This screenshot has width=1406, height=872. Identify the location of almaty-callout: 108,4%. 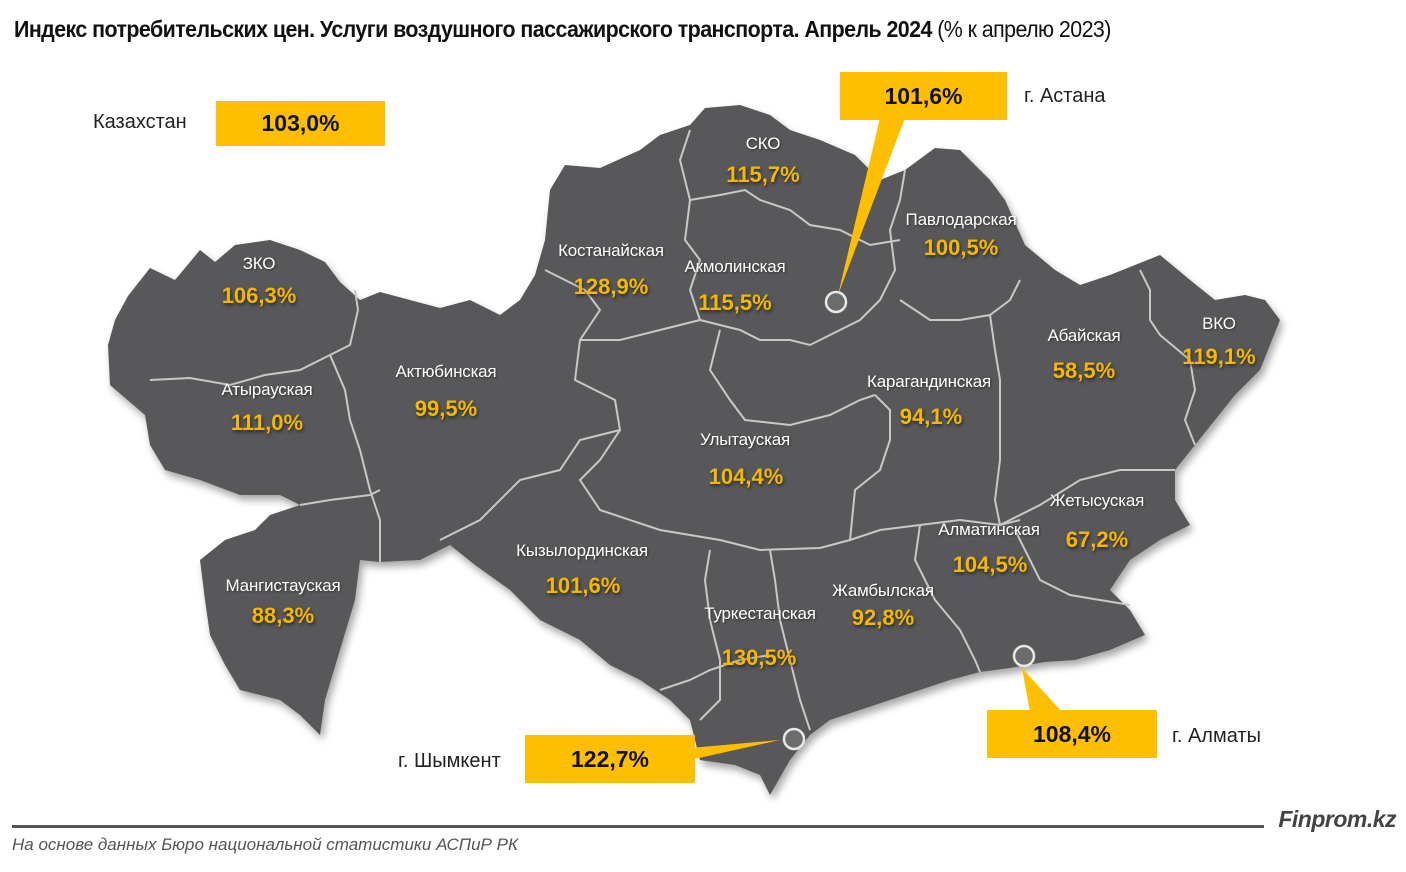
(1072, 734).